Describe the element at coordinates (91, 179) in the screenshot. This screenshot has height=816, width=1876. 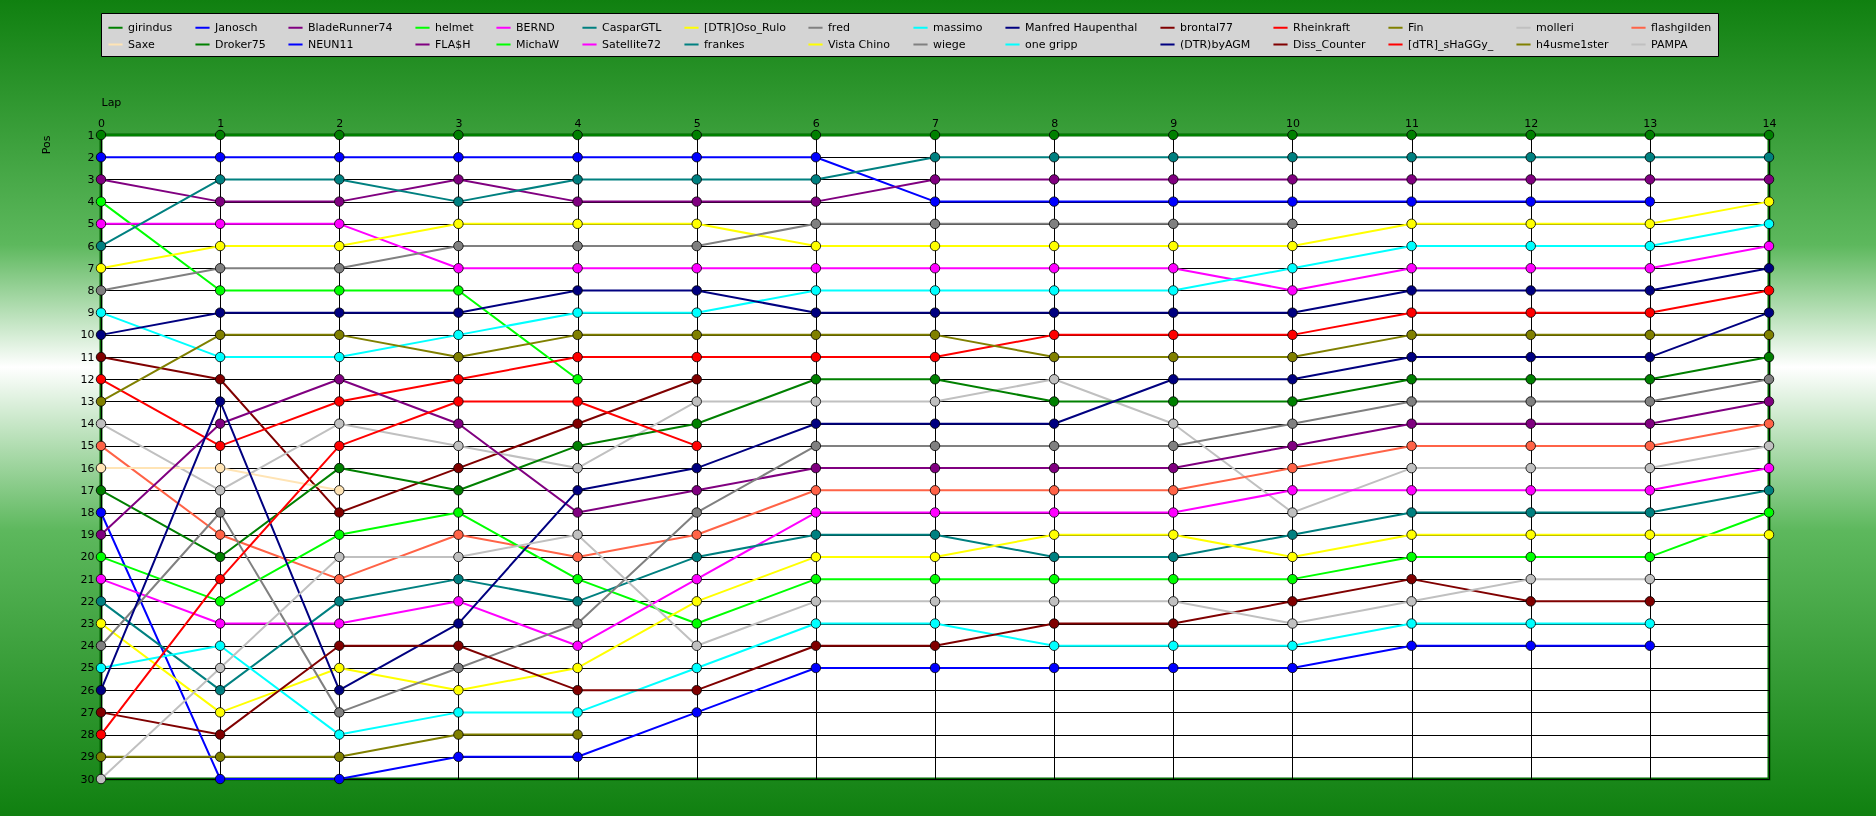
I see `y-tick-label: 3` at that location.